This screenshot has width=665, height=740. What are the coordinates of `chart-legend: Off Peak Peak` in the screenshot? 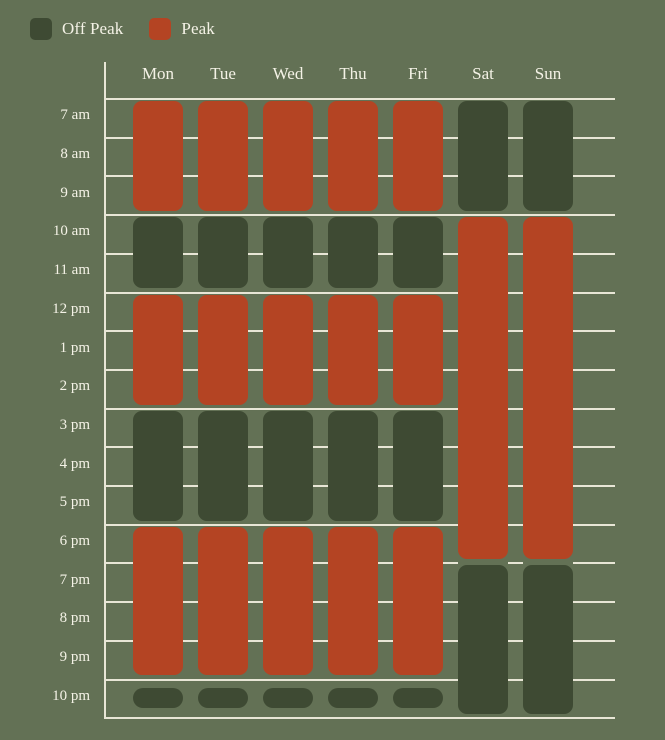 It's located at (122, 29).